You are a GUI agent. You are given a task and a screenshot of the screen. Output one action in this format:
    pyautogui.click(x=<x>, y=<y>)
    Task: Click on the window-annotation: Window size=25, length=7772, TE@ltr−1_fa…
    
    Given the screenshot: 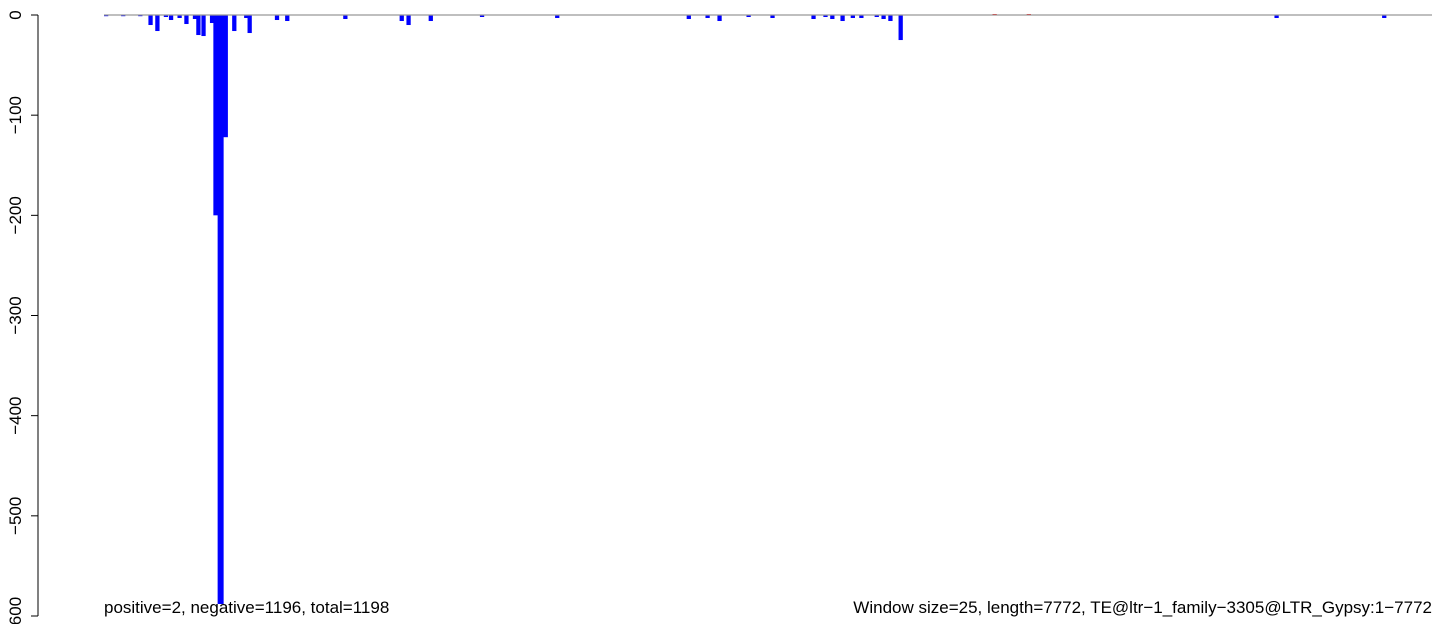 What is the action you would take?
    pyautogui.click(x=1142, y=607)
    